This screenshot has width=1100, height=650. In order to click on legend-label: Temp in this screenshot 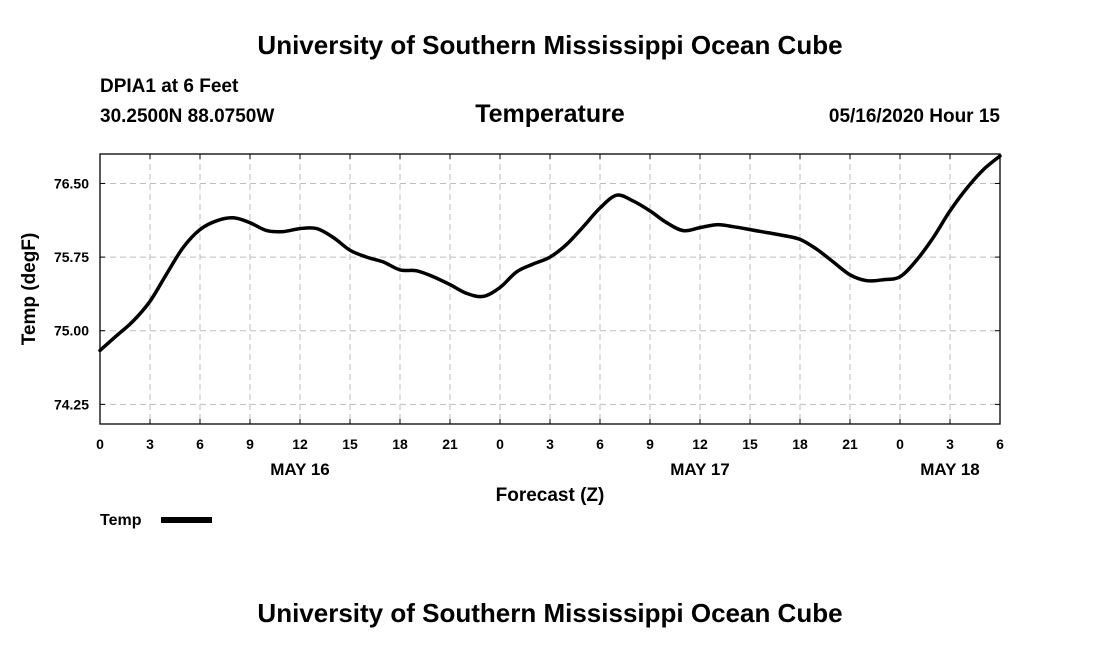, I will do `click(121, 520)`.